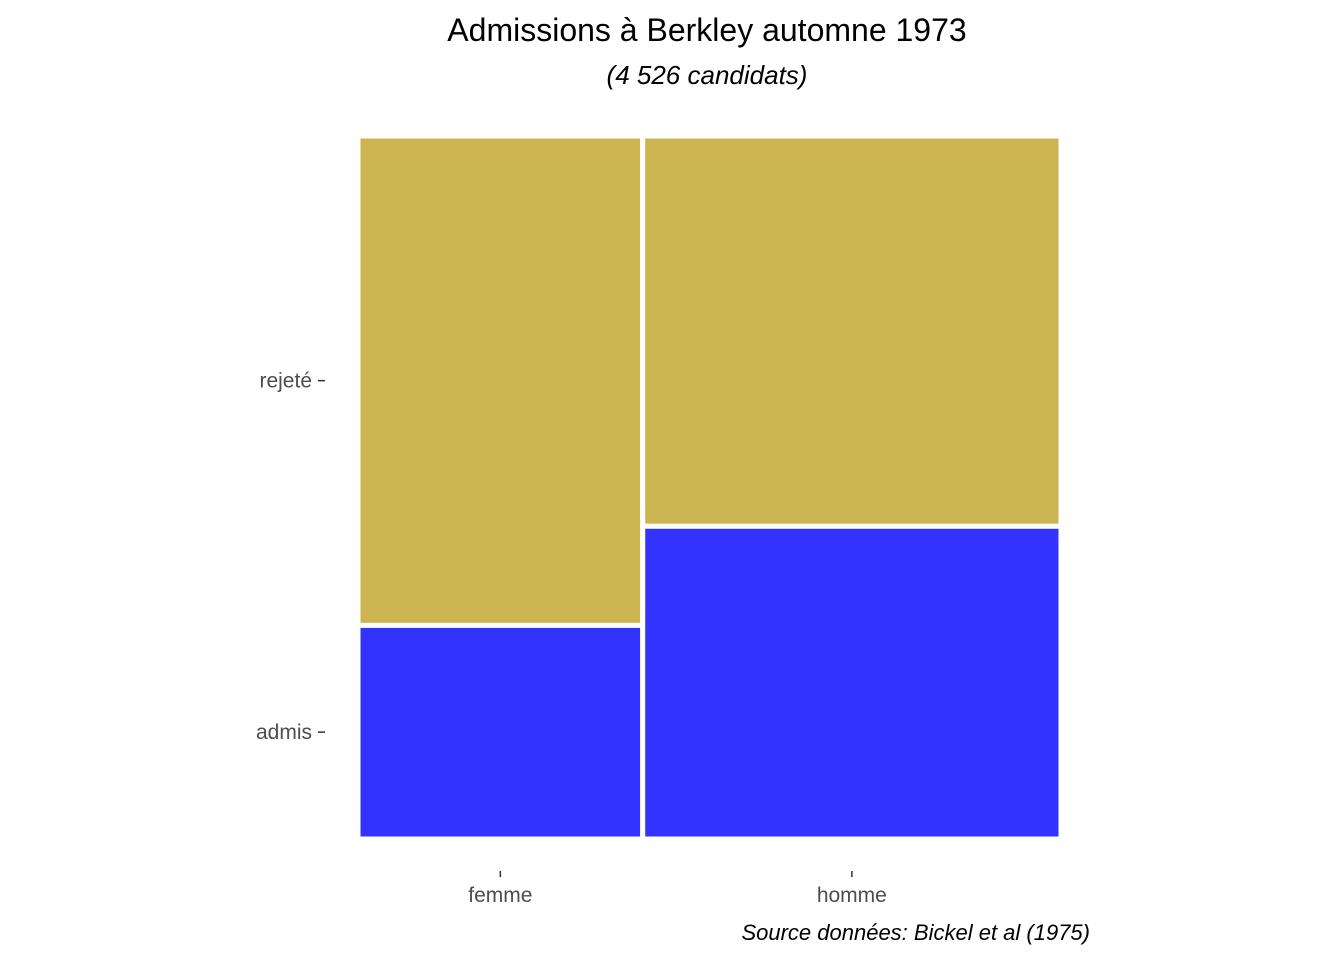 Image resolution: width=1344 pixels, height=960 pixels. Describe the element at coordinates (500, 895) in the screenshot. I see `x-tick-label-femme: femme` at that location.